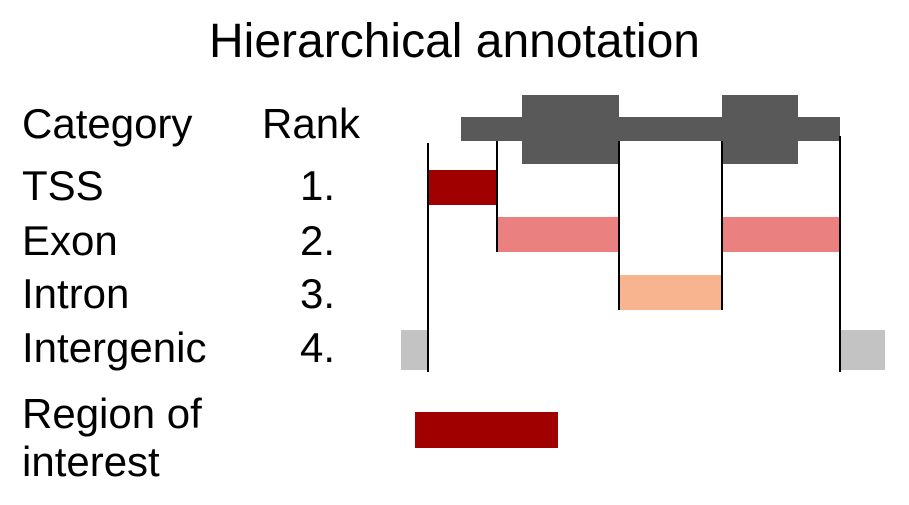  I want to click on gene-model, so click(650, 129).